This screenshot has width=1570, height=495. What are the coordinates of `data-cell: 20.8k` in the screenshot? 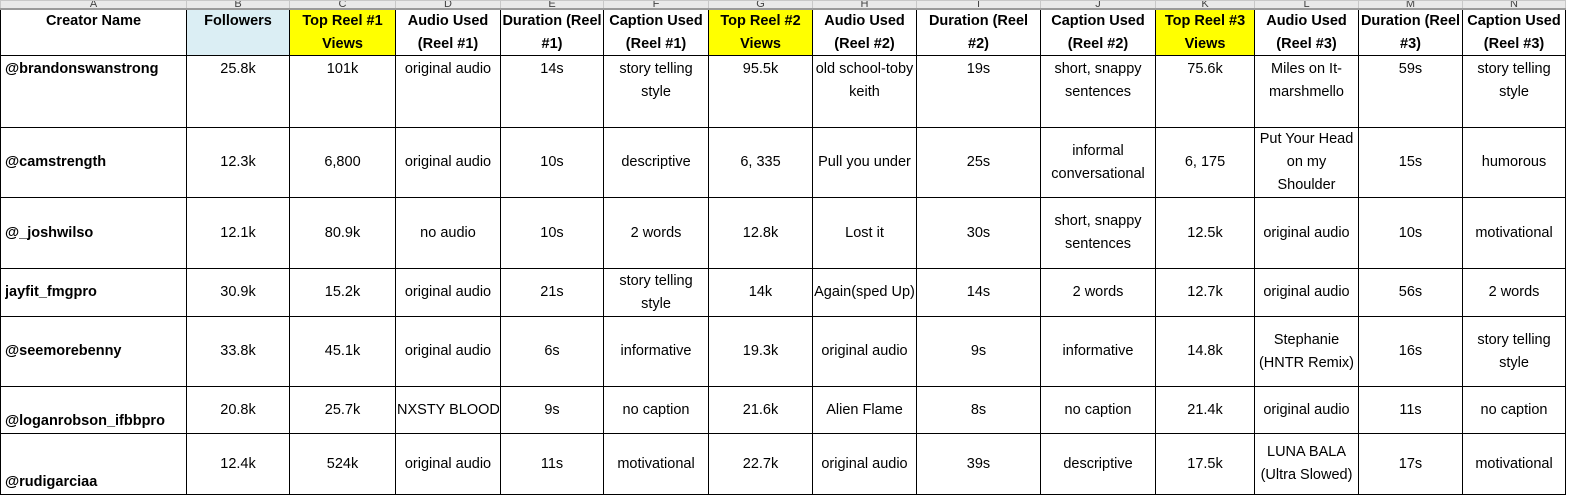 It's located at (238, 410).